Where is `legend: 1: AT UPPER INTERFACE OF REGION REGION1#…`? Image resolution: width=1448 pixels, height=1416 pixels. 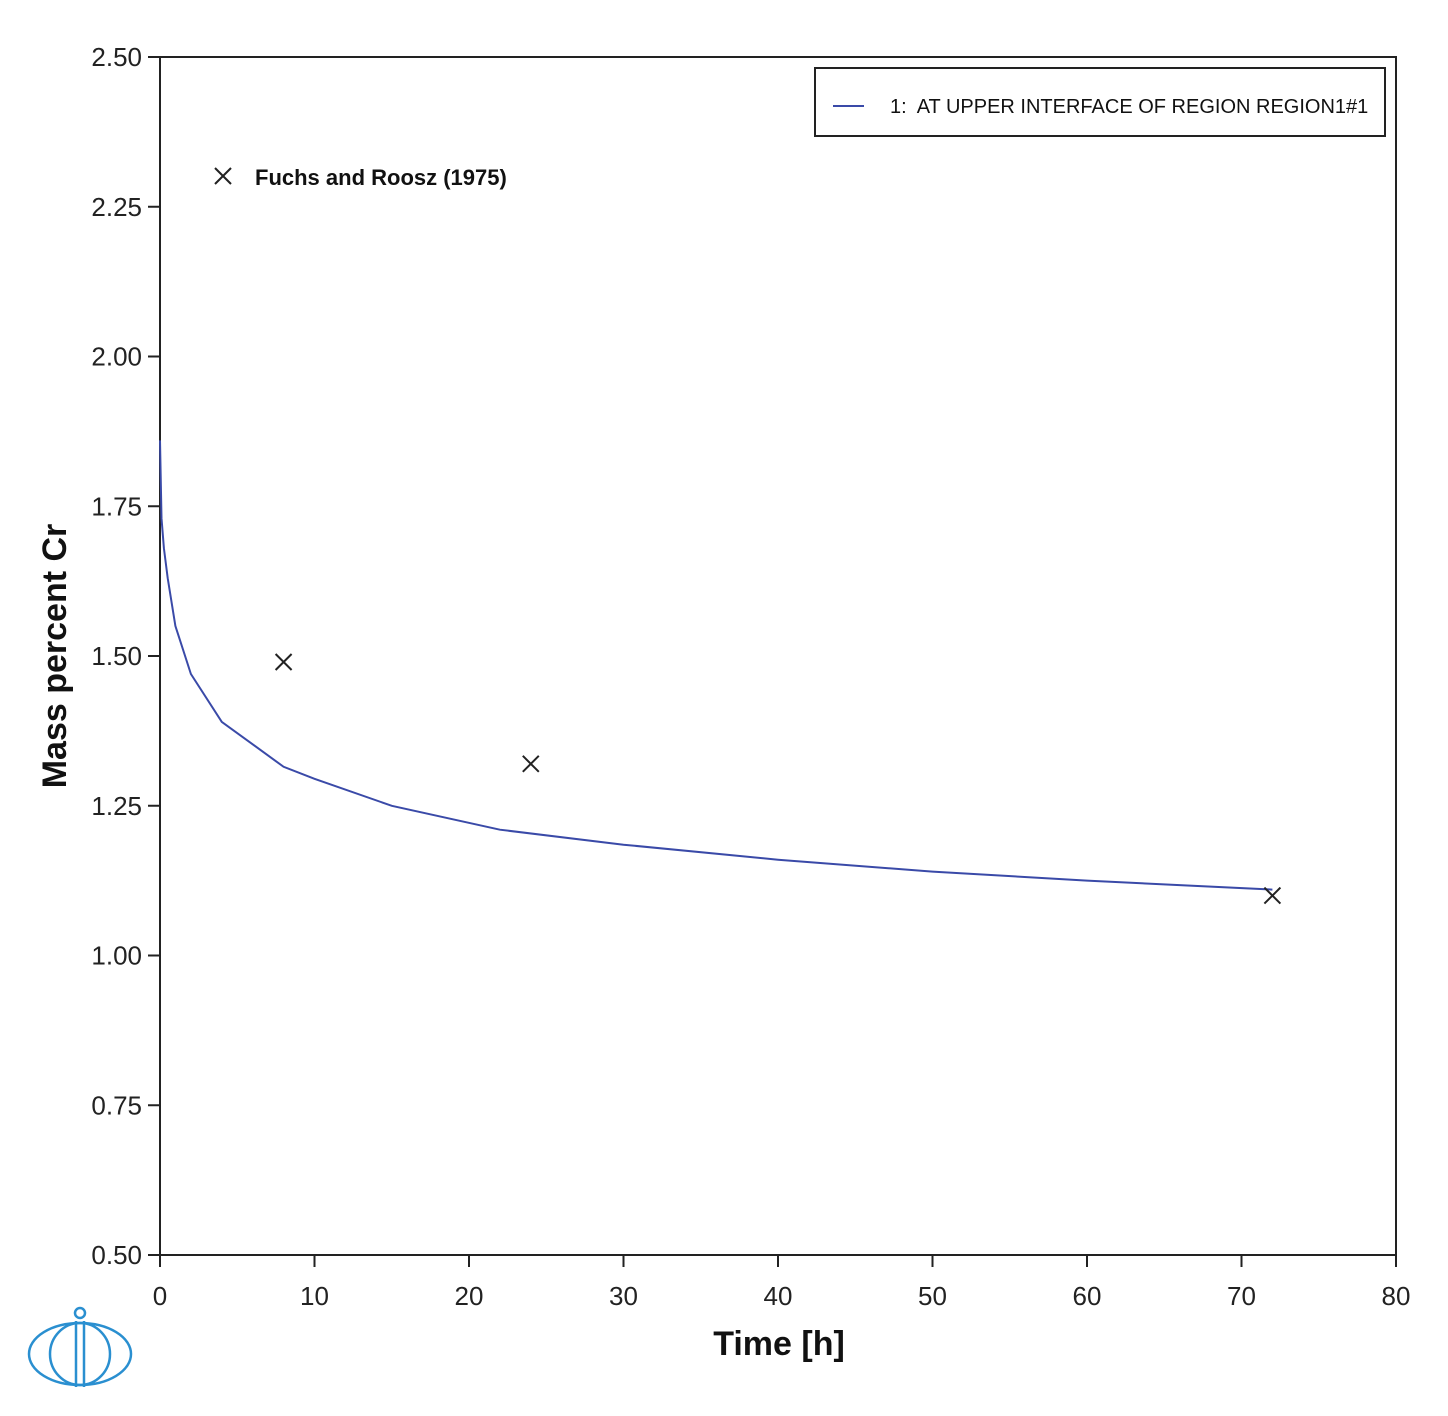 legend: 1: AT UPPER INTERFACE OF REGION REGION1#… is located at coordinates (1100, 102).